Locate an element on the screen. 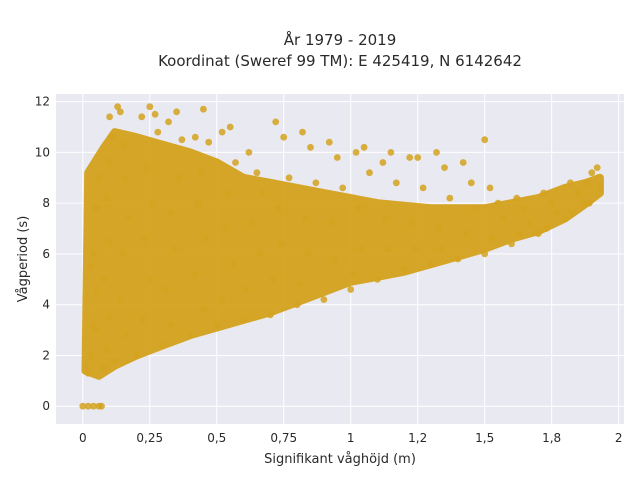 The image size is (640, 480). x-tick-label: 1,2 is located at coordinates (417, 438).